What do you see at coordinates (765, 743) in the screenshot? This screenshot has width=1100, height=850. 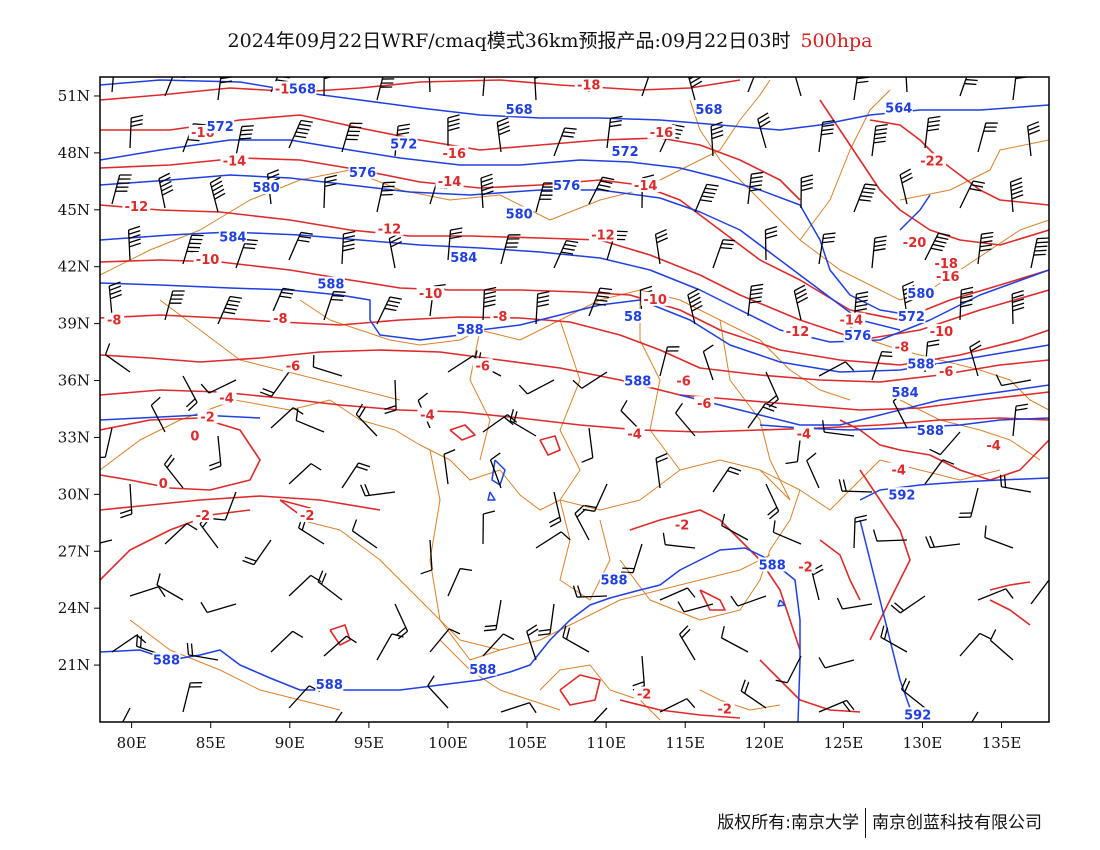 I see `lon-tick-label: 120E` at bounding box center [765, 743].